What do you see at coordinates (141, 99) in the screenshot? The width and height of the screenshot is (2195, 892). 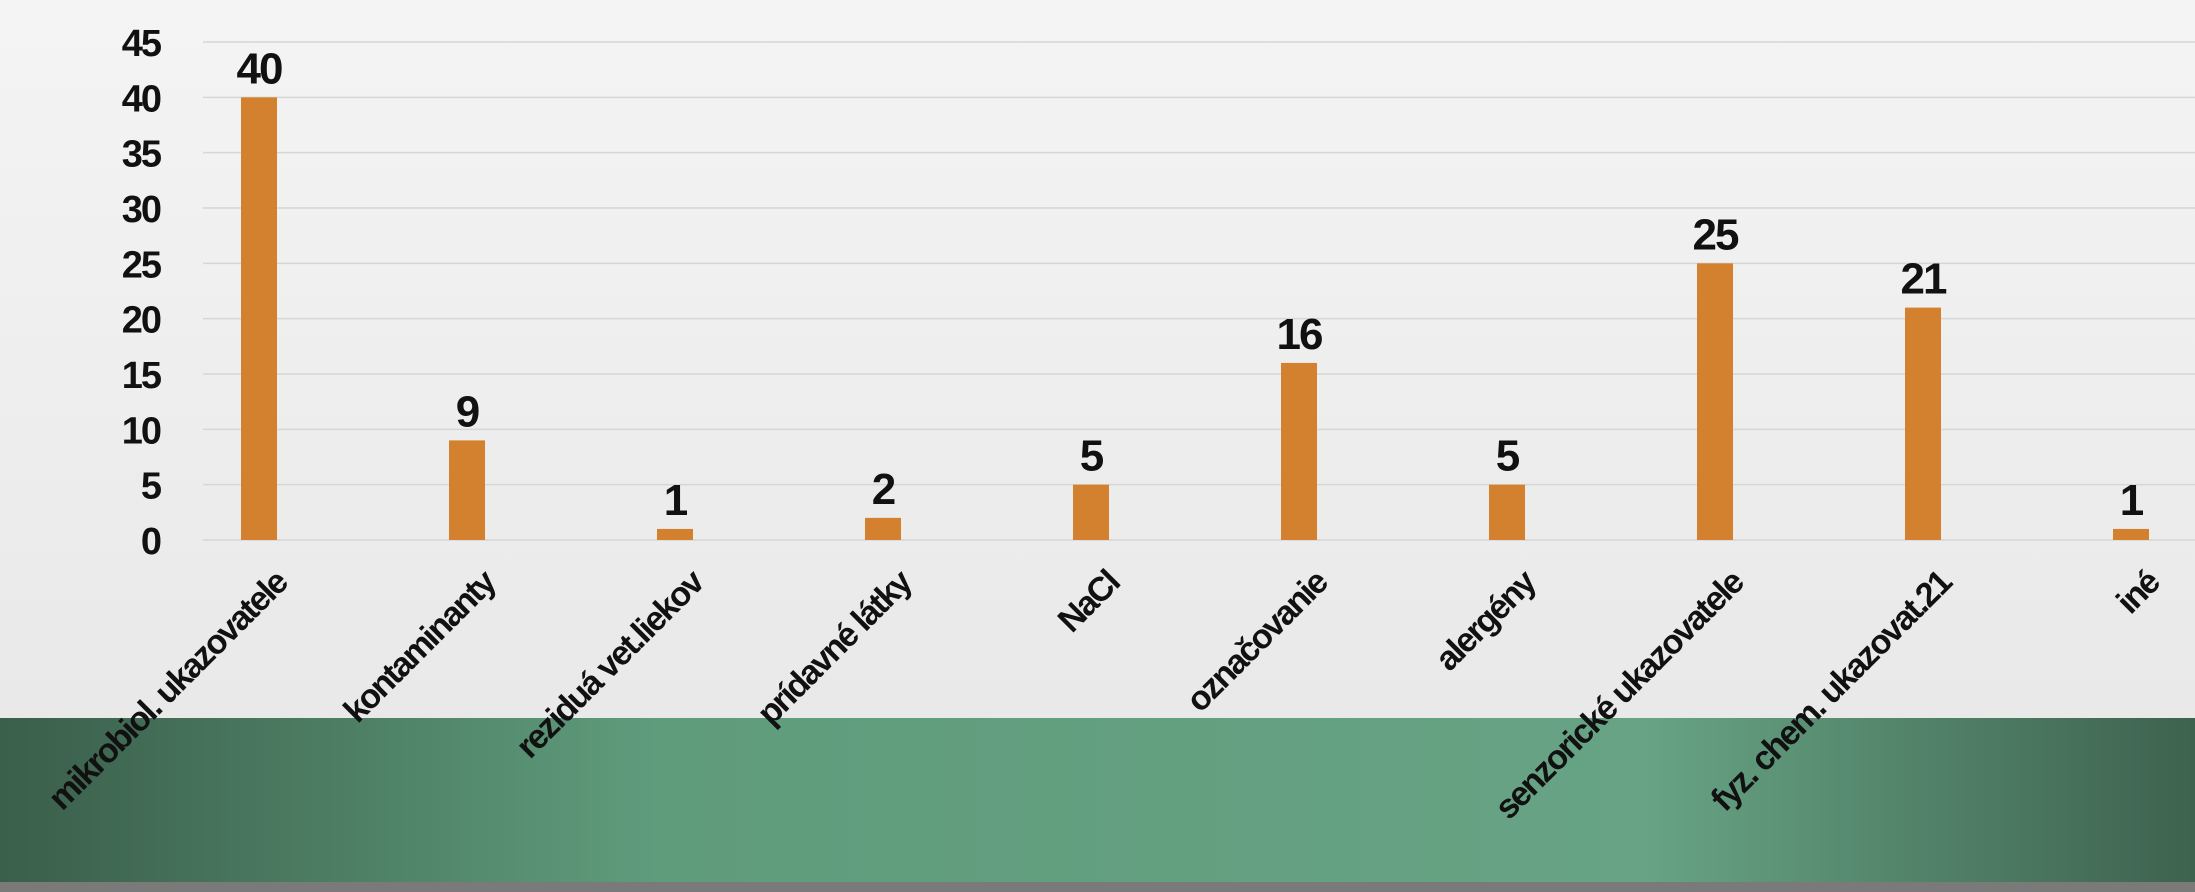 I see `y-tick-label: 40` at bounding box center [141, 99].